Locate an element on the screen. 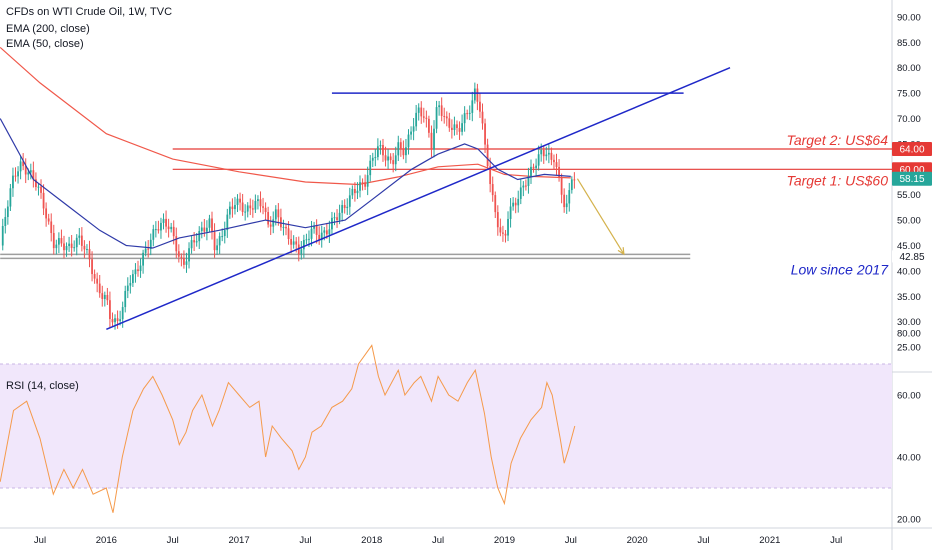 The width and height of the screenshot is (932, 555). target2-annotation: Target 2: US$64 is located at coordinates (838, 140).